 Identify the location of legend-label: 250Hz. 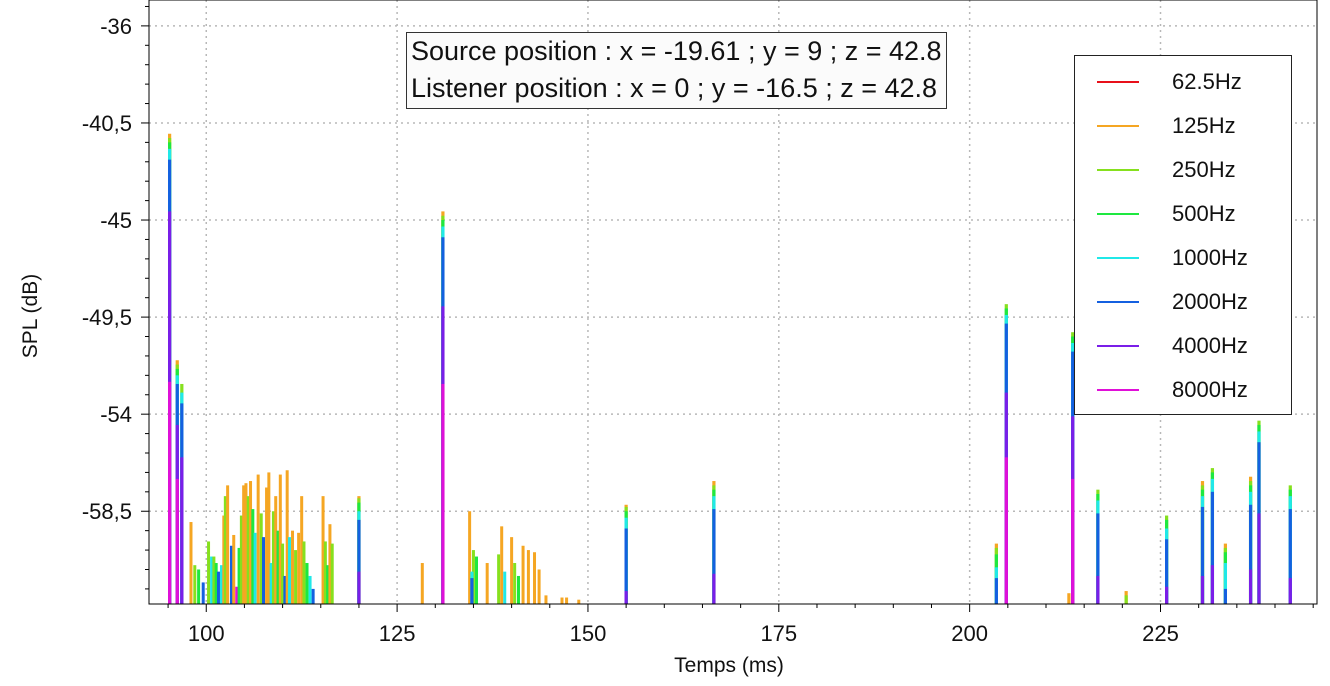
(1204, 169).